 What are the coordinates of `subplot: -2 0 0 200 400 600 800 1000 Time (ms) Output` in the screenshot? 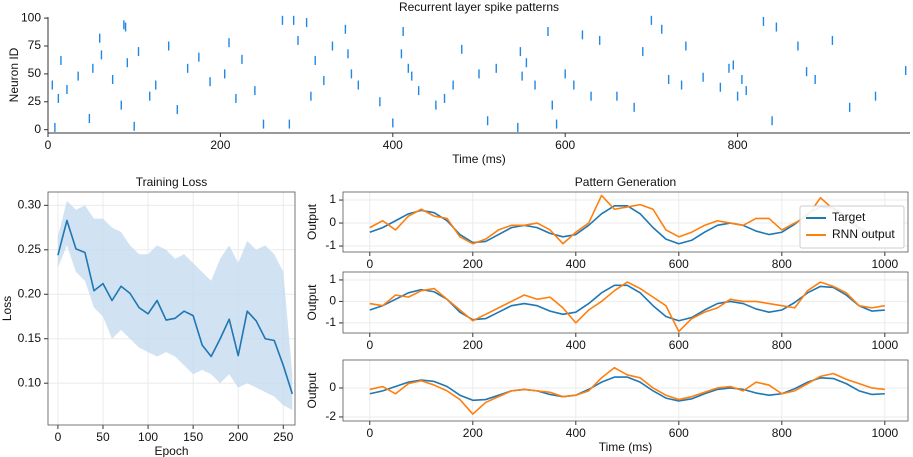 It's located at (607, 406).